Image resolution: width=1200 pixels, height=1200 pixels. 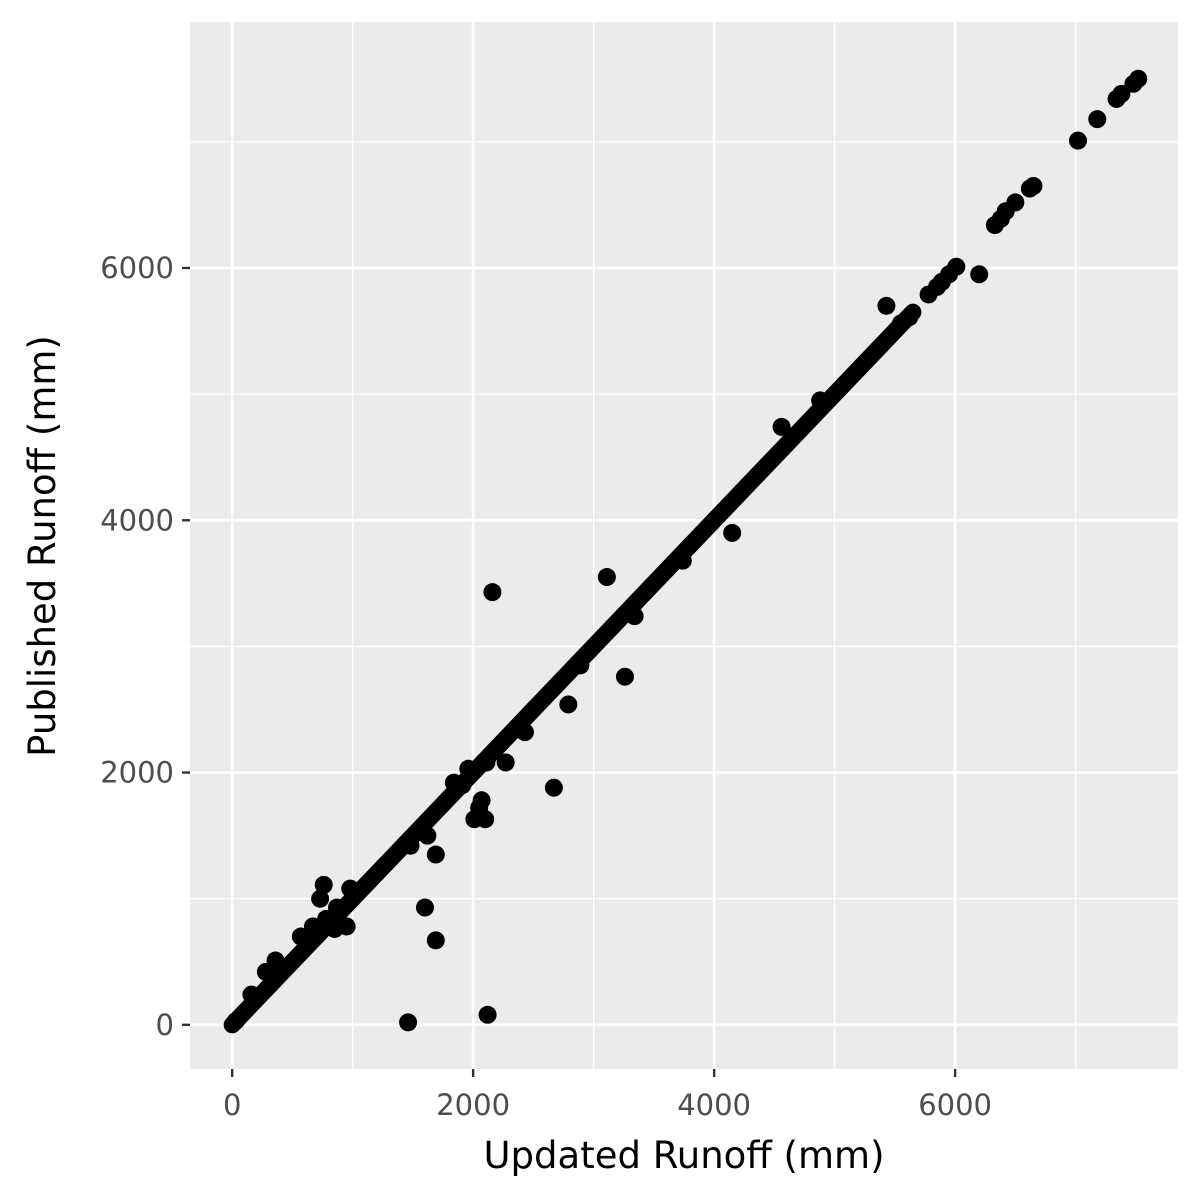 I want to click on y-axis-title: Published Runoff (mm), so click(x=42, y=546).